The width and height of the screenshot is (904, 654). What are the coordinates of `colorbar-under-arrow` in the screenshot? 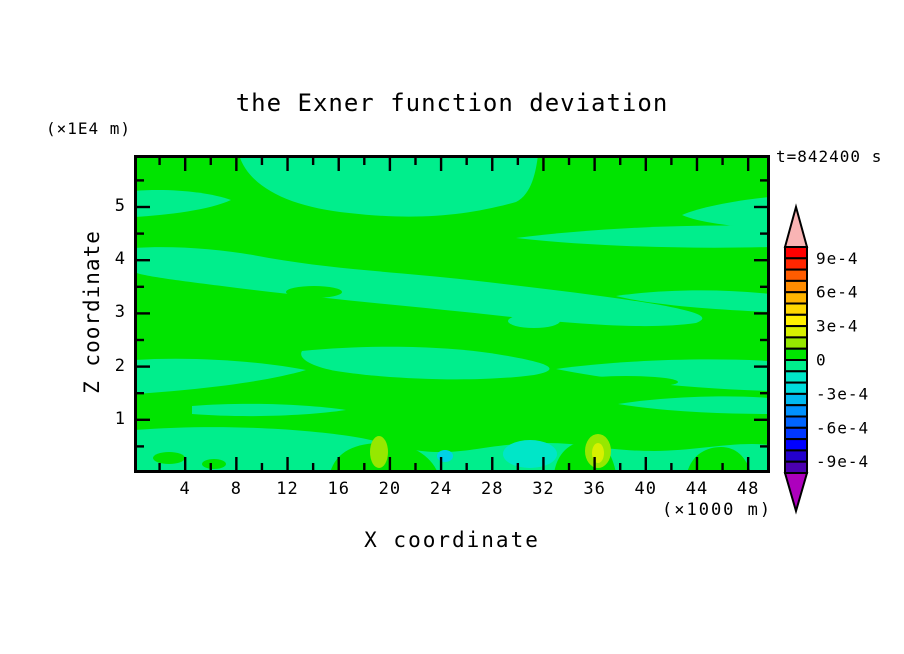 It's located at (796, 493).